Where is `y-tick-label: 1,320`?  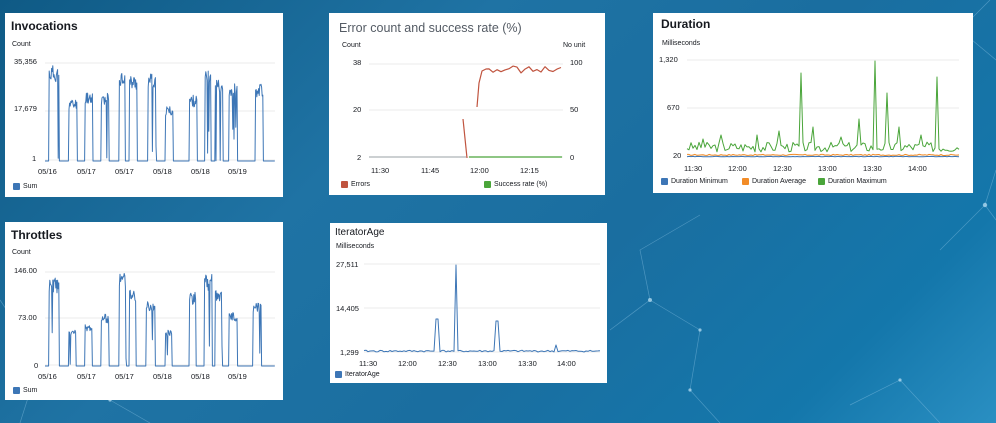
y-tick-label: 1,320 is located at coordinates (668, 59).